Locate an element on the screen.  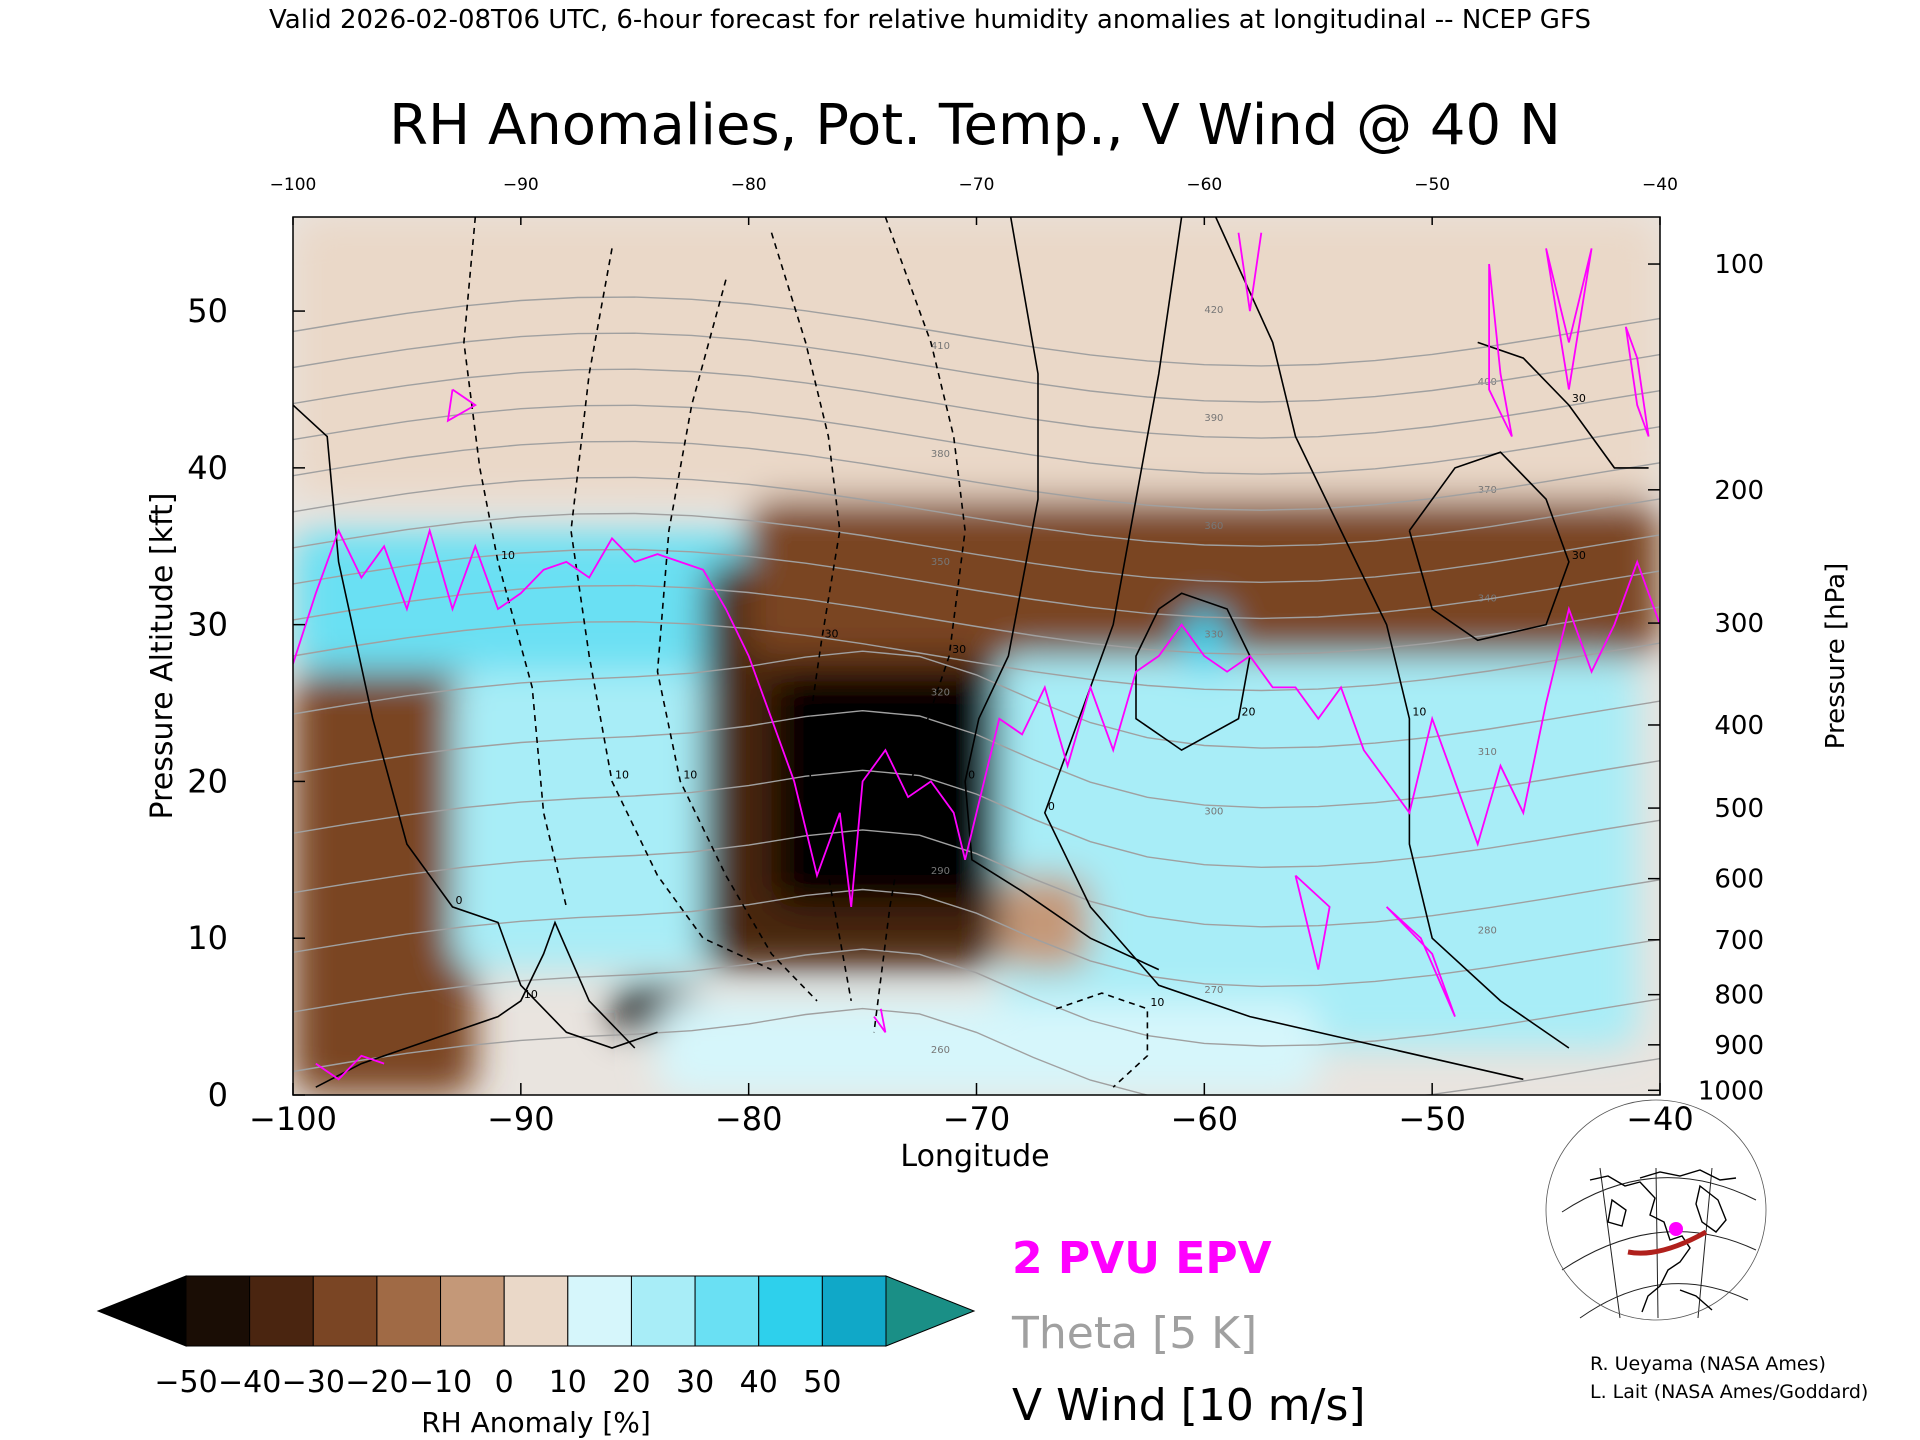
cross-section-track is located at coordinates (1667, 1242).